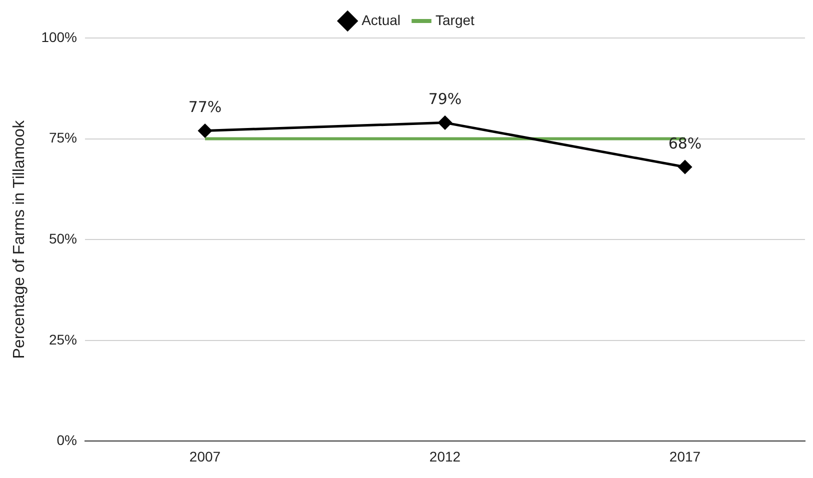 This screenshot has width=813, height=478. Describe the element at coordinates (63, 138) in the screenshot. I see `y-tick-label: 75%` at that location.